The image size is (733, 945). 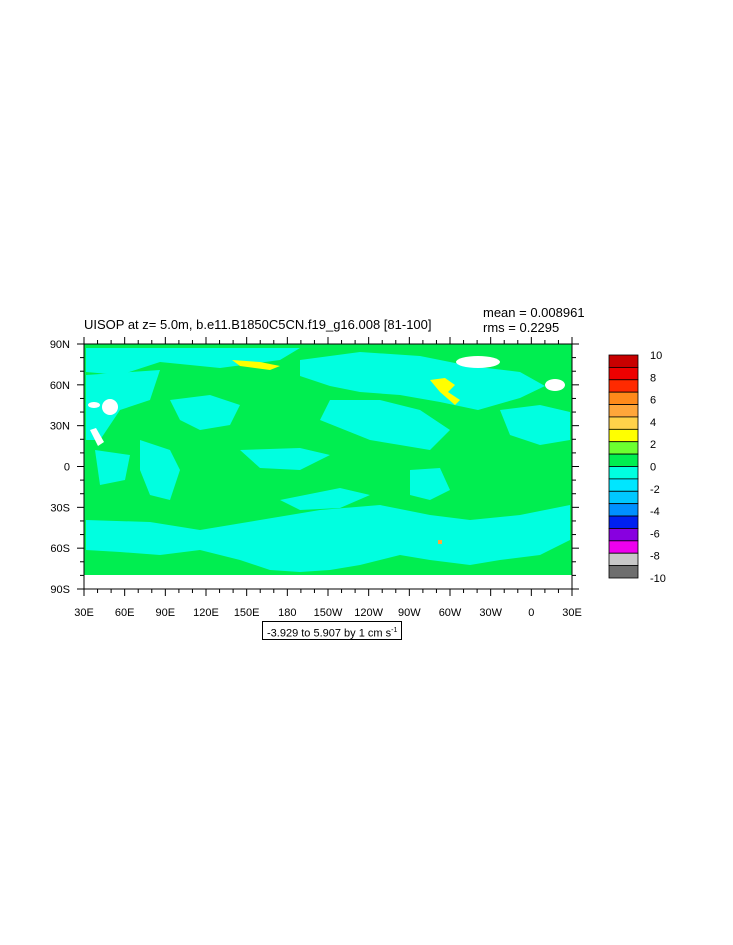 What do you see at coordinates (60, 345) in the screenshot?
I see `y-tick-label: 90N` at bounding box center [60, 345].